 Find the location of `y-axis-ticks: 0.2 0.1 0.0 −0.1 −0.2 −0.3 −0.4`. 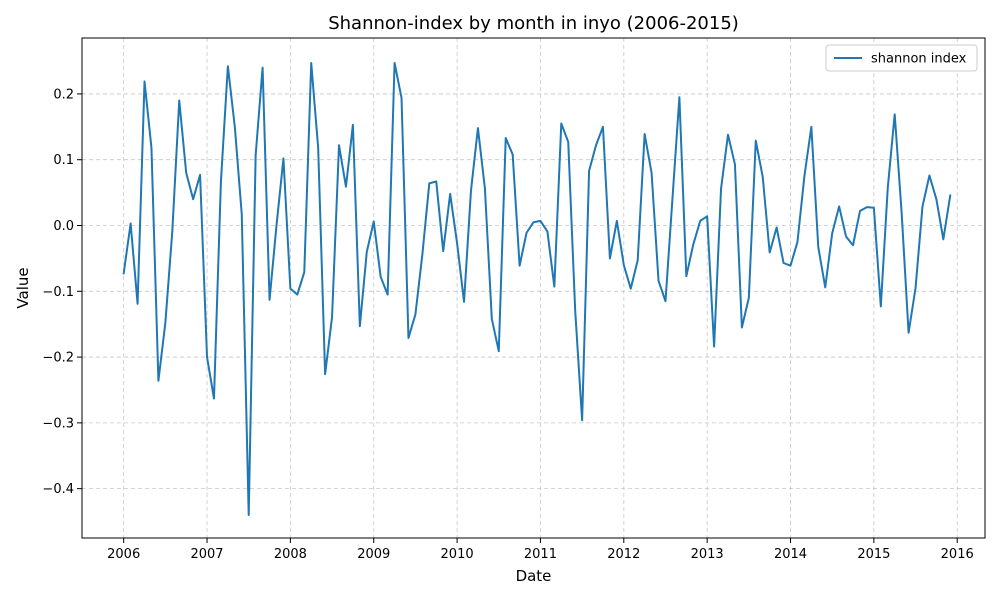

y-axis-ticks: 0.2 0.1 0.0 −0.1 −0.2 −0.3 −0.4 is located at coordinates (62, 292).